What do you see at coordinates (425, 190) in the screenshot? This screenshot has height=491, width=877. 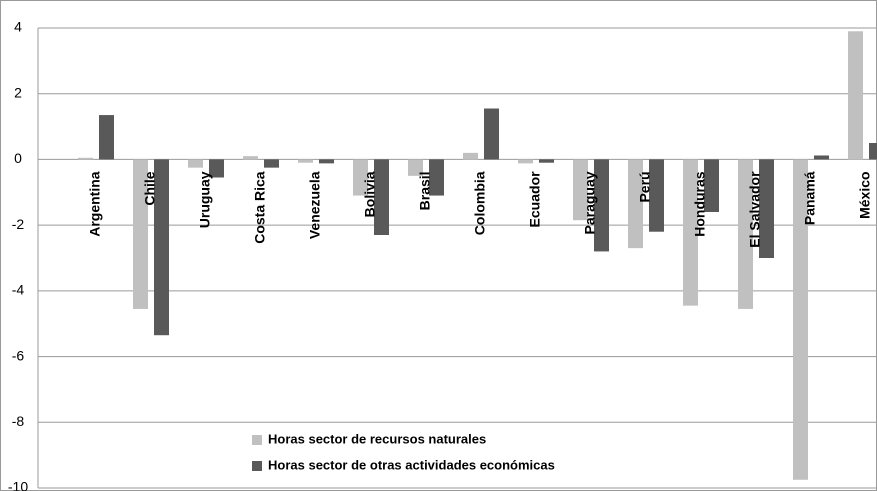 I see `x-tick-label: Brasil` at bounding box center [425, 190].